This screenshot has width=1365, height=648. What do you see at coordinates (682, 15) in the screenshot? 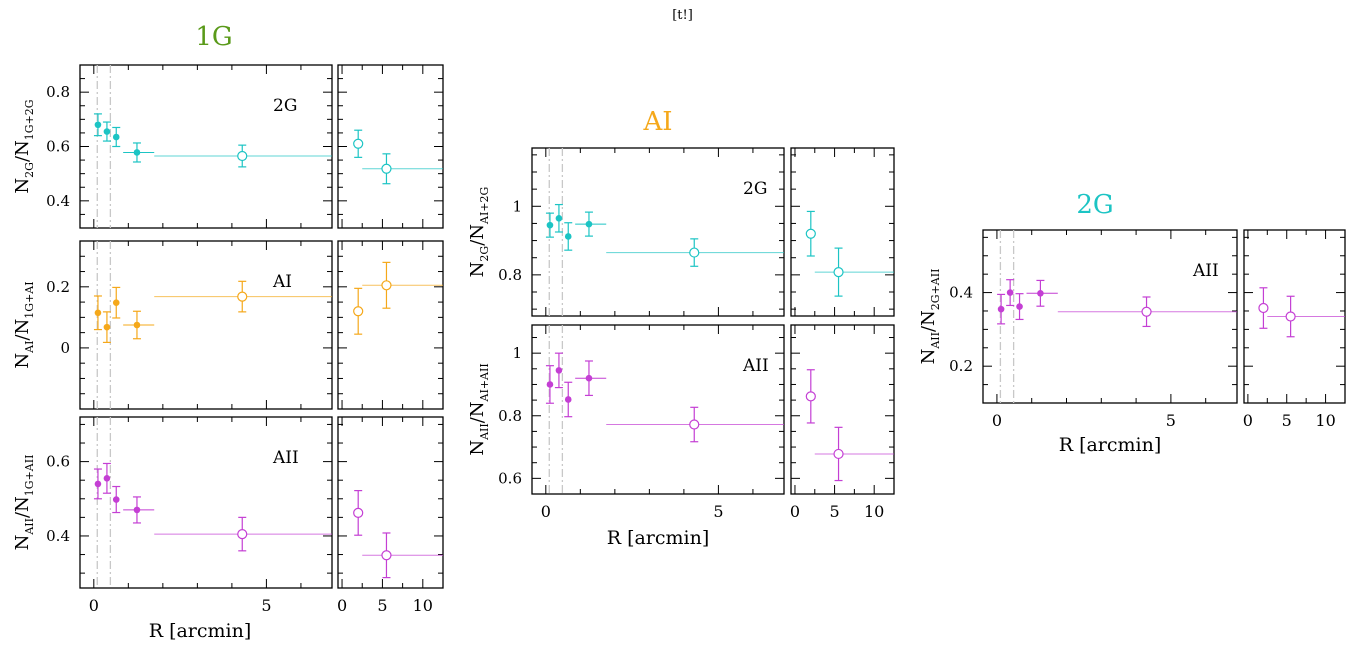
I see `figure-caption: [t!]` at bounding box center [682, 15].